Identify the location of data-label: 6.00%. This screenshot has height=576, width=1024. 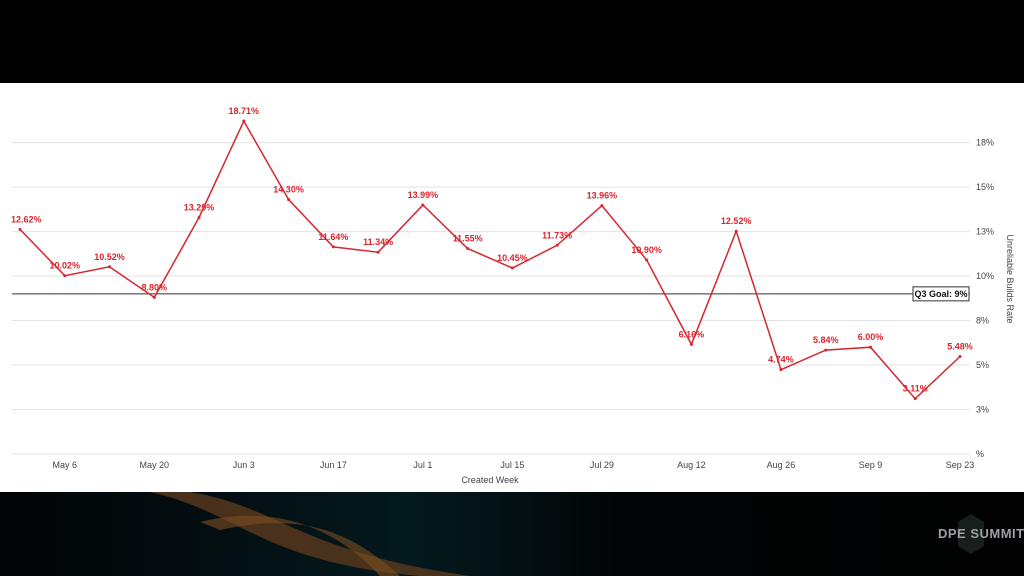
(871, 337).